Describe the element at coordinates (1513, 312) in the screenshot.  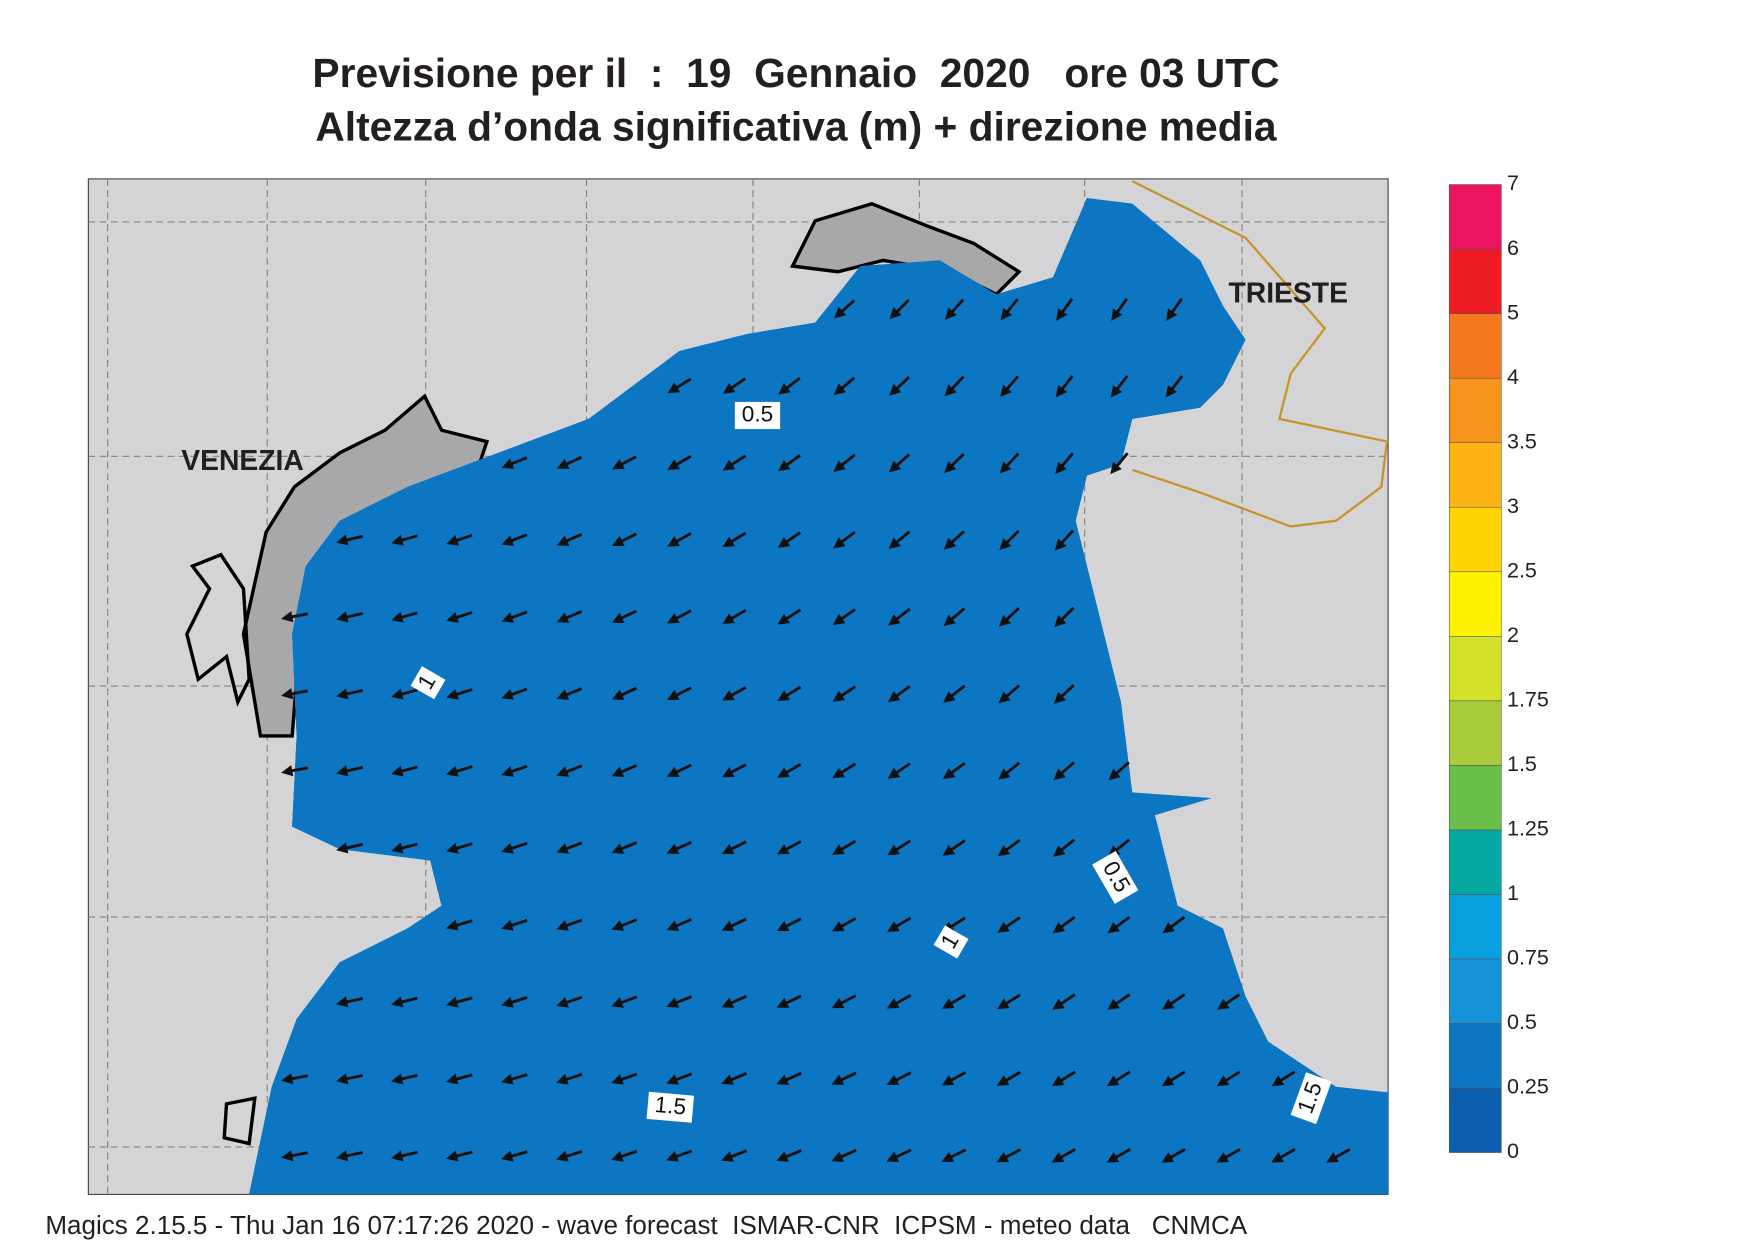
I see `colorbar-label: 5` at that location.